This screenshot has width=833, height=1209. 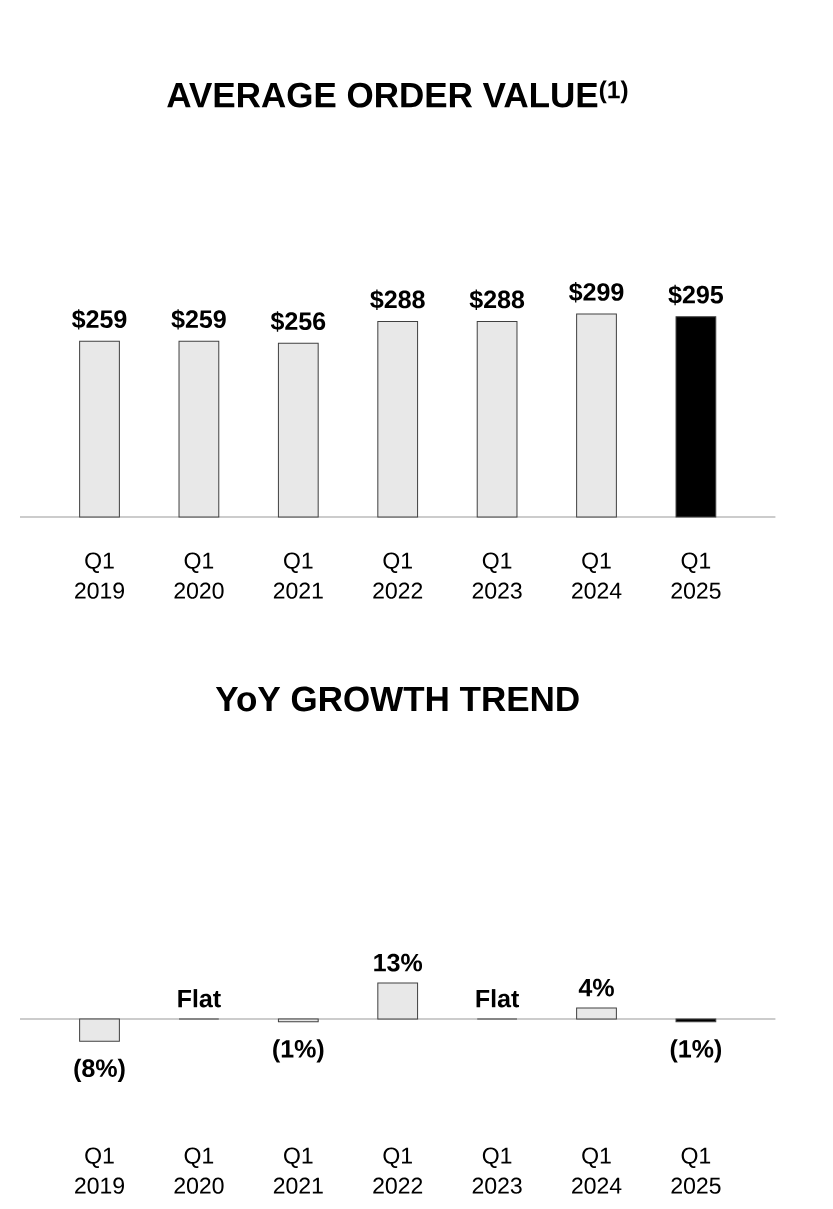 What do you see at coordinates (596, 292) in the screenshot?
I see `data-label: $299` at bounding box center [596, 292].